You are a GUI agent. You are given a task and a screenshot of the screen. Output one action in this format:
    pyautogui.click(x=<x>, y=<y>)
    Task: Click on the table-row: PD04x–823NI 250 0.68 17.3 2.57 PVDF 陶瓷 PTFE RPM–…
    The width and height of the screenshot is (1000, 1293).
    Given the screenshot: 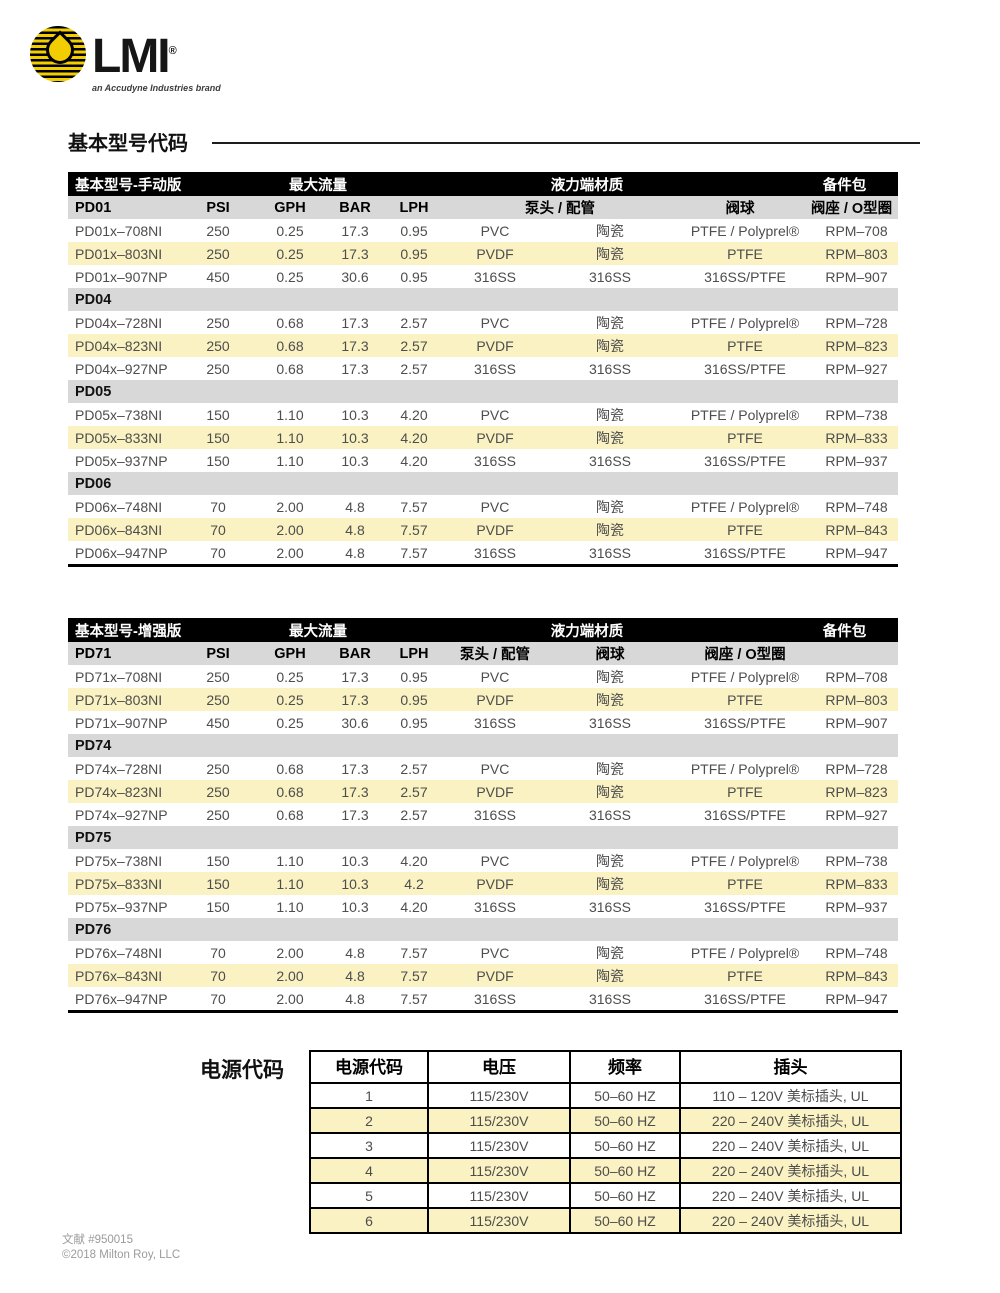 What is the action you would take?
    pyautogui.click(x=483, y=345)
    